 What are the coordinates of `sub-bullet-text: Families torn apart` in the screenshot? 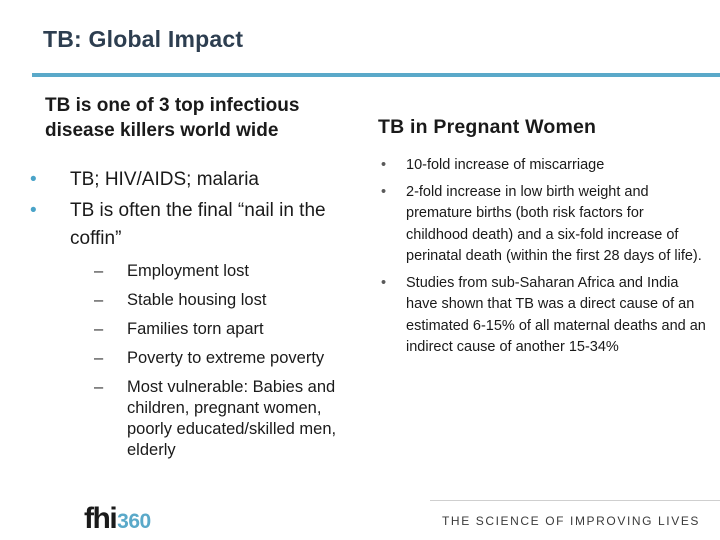 It's located at (195, 329).